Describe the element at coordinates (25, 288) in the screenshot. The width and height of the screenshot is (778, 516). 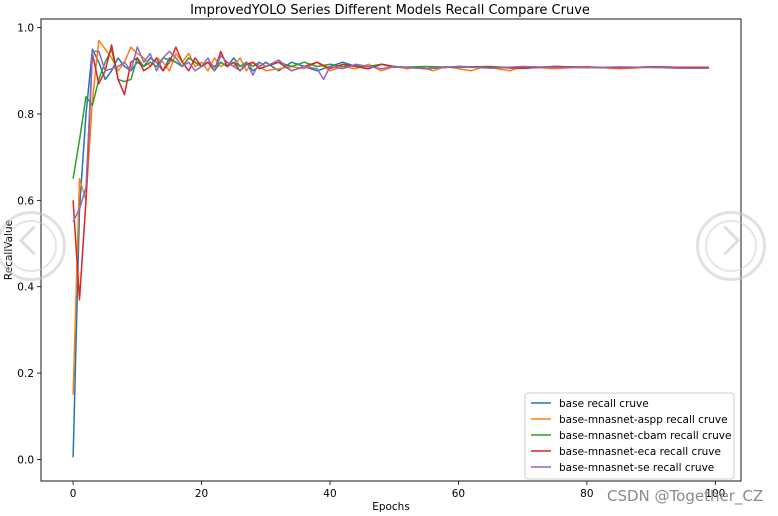
I see `y-tick-label: 0.4` at that location.